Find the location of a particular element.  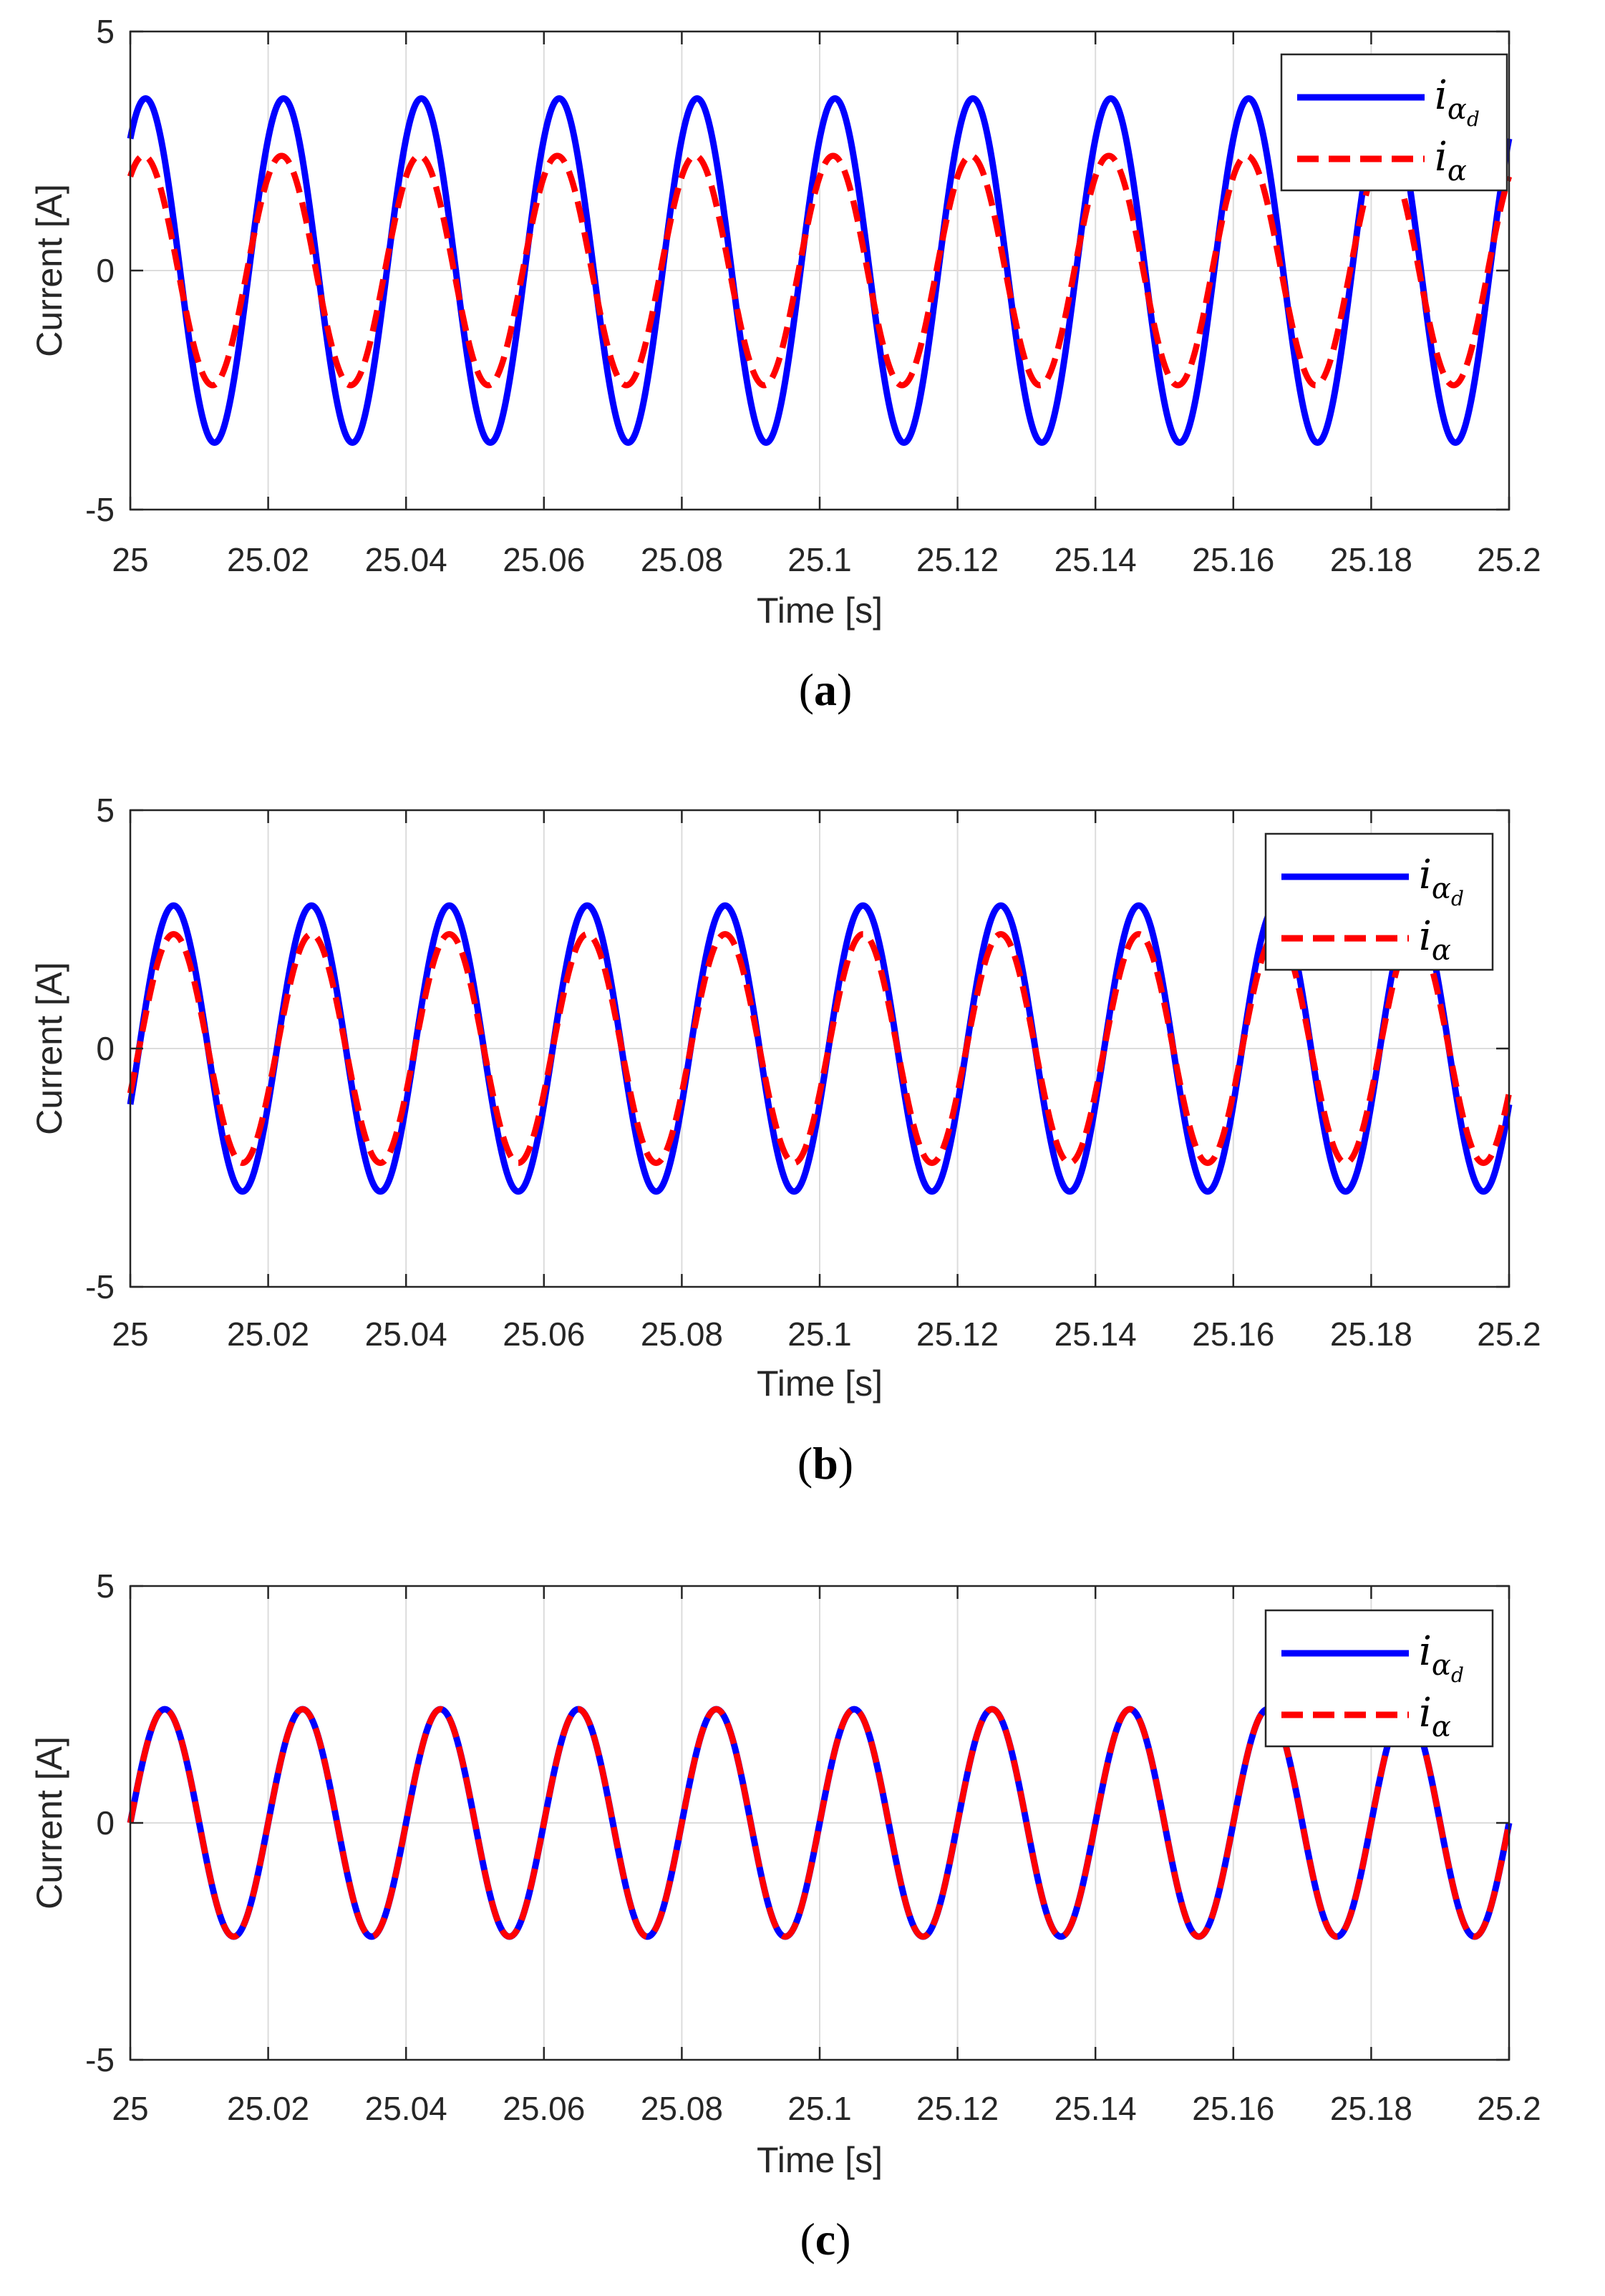

series-line-desired is located at coordinates (820, 271).